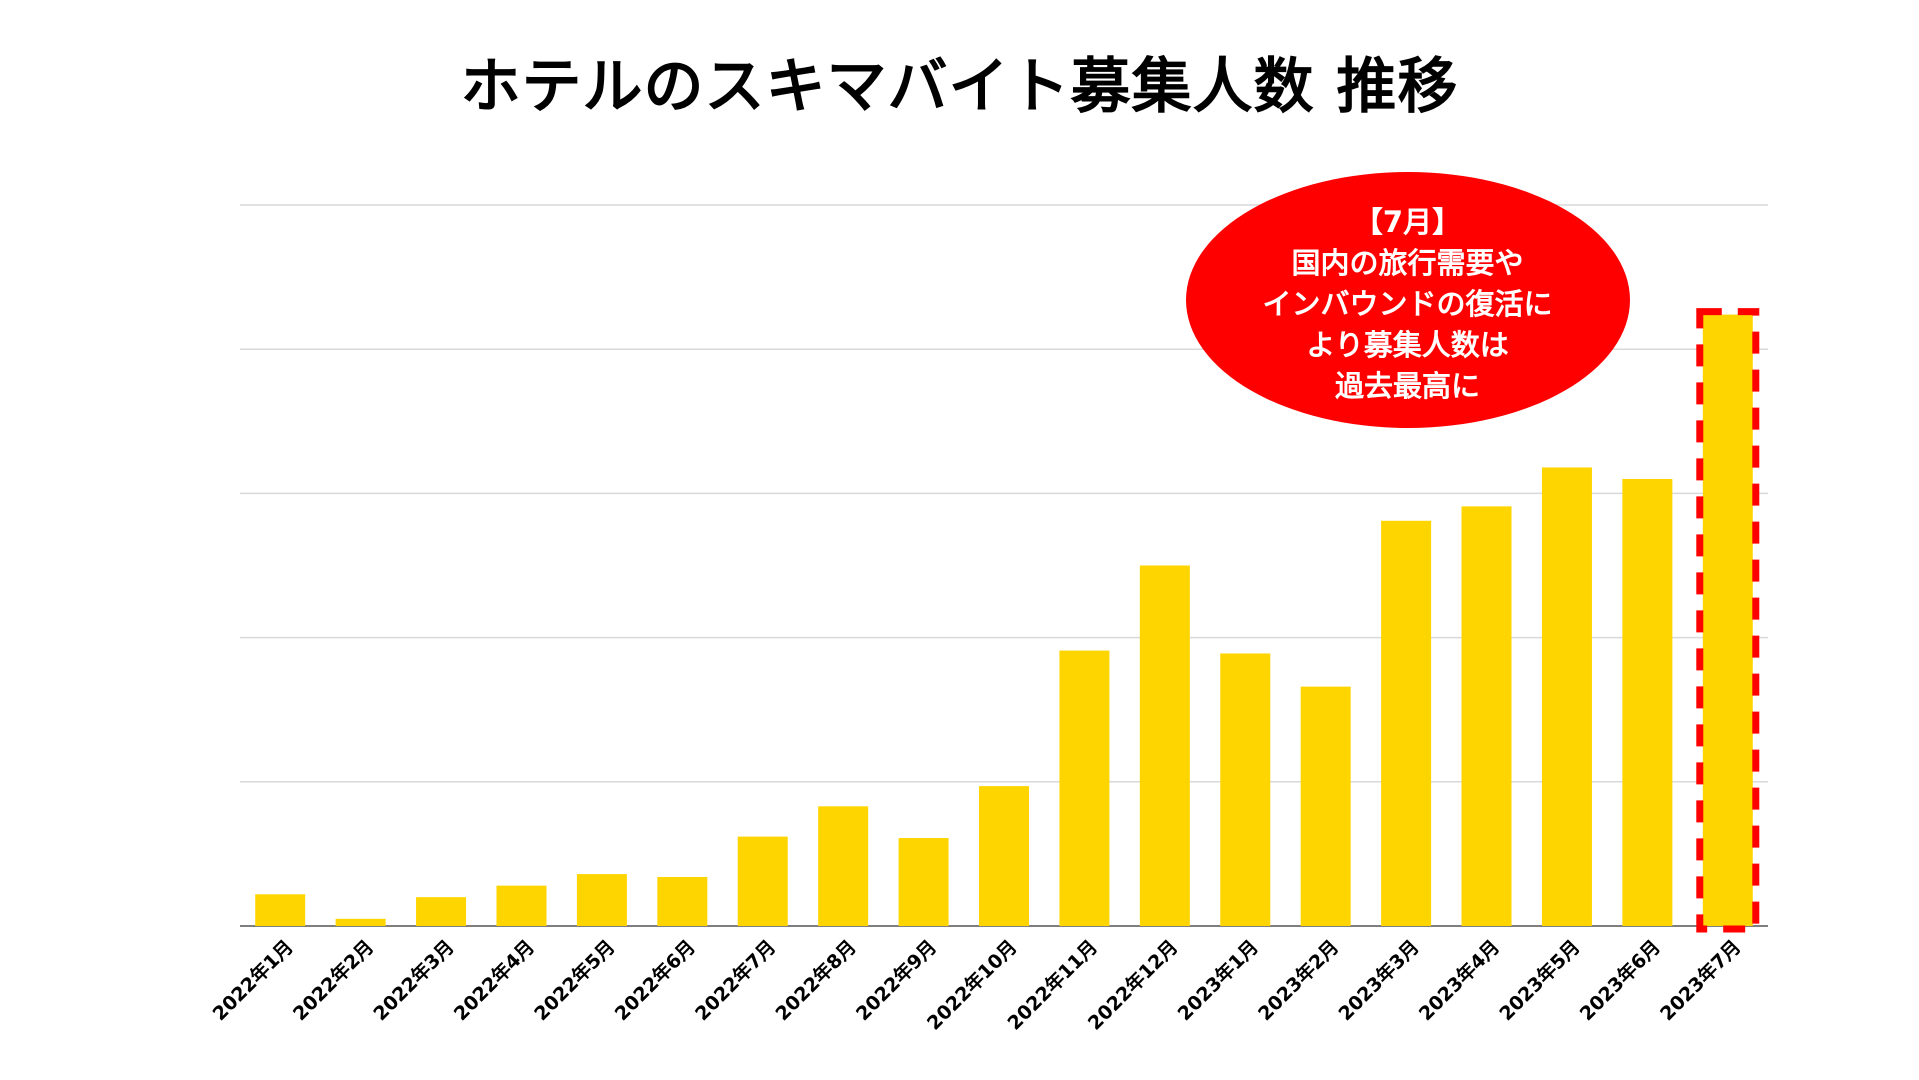 The width and height of the screenshot is (1919, 1080). I want to click on x-tick-label: 2022年6月, so click(655, 980).